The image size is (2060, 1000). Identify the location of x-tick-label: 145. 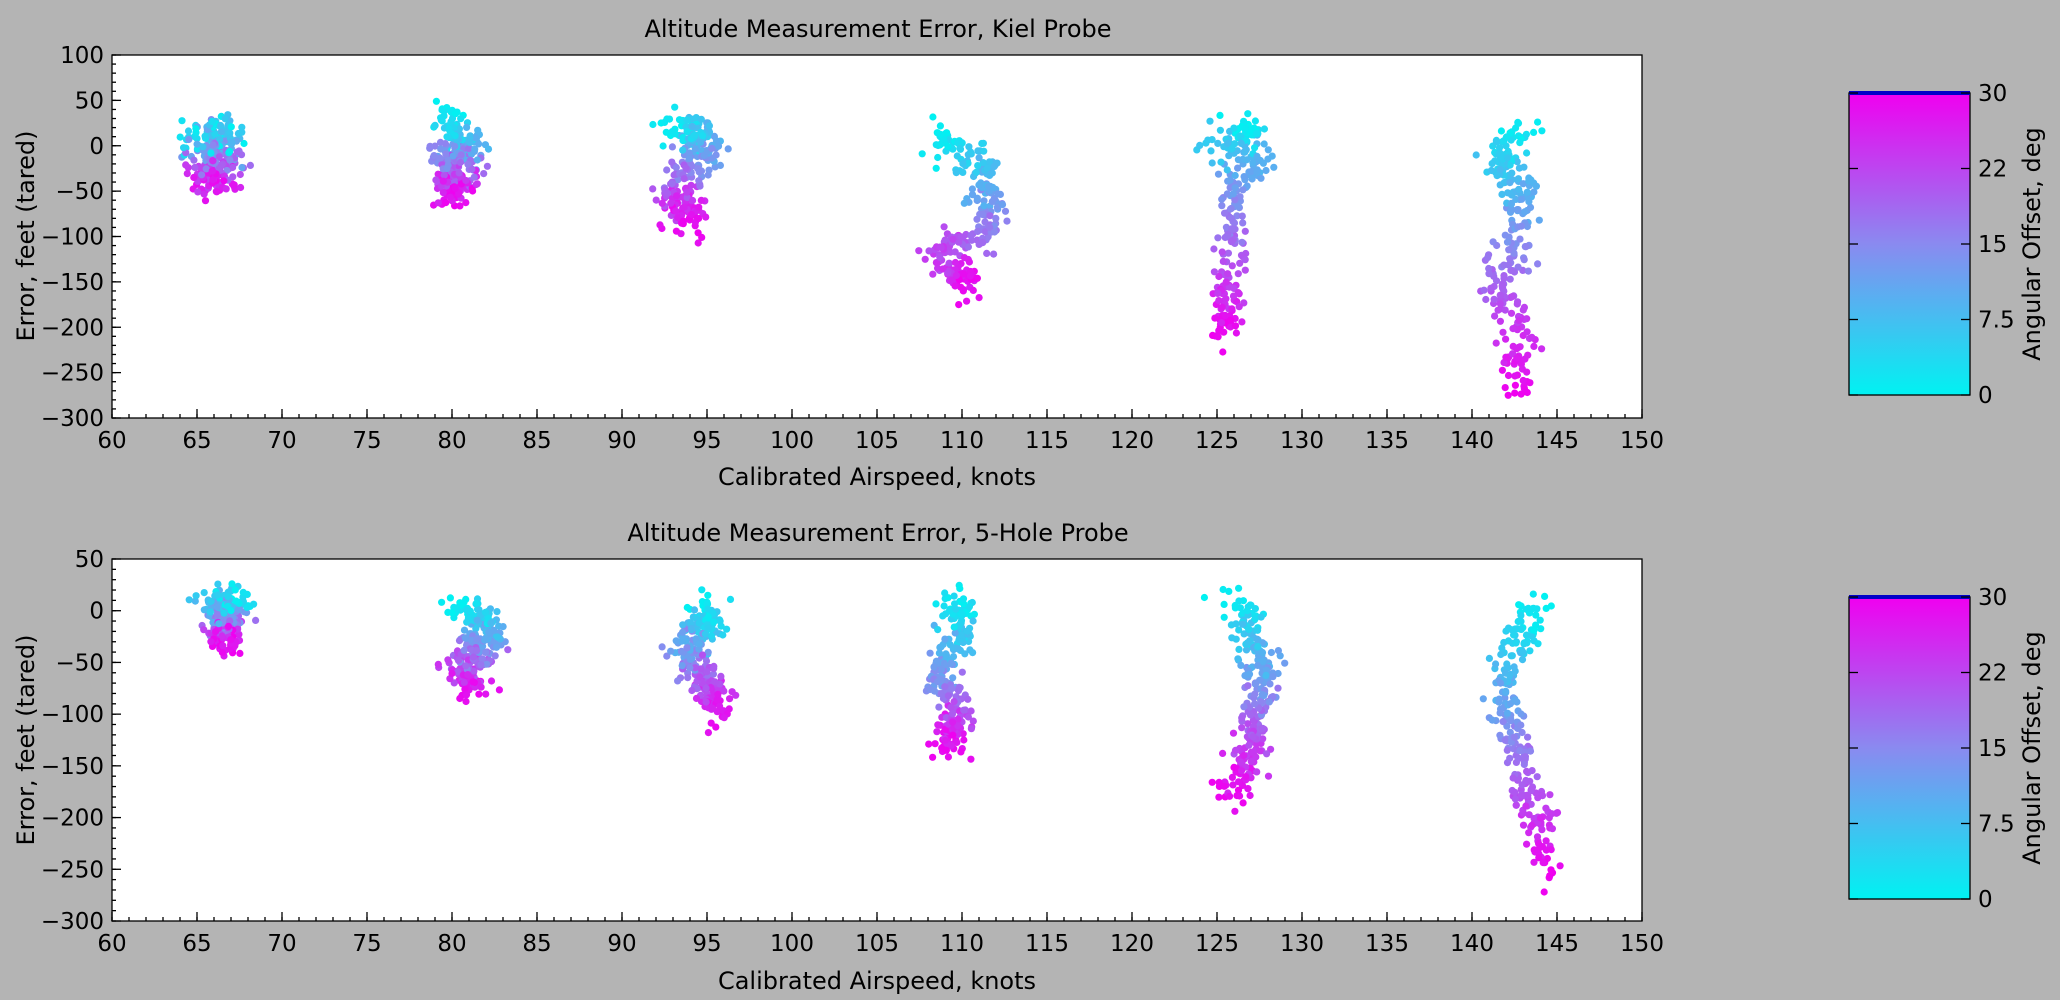
(1557, 441).